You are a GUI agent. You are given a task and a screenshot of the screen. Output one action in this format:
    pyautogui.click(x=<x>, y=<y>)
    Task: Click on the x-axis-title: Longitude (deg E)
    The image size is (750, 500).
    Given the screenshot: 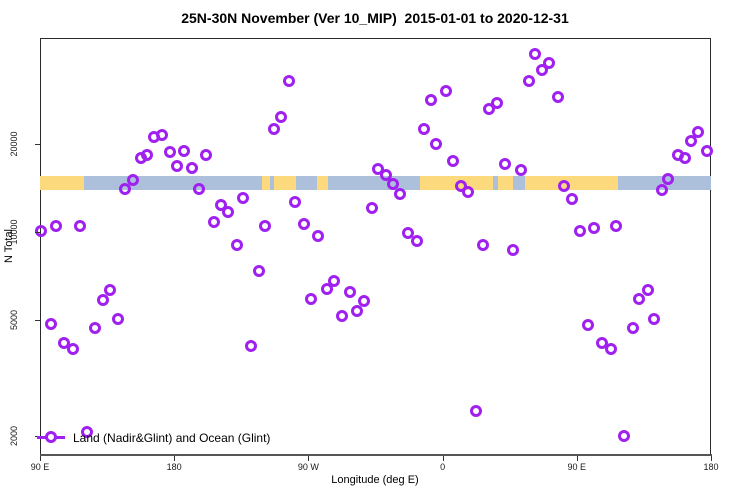 What is the action you would take?
    pyautogui.click(x=375, y=480)
    